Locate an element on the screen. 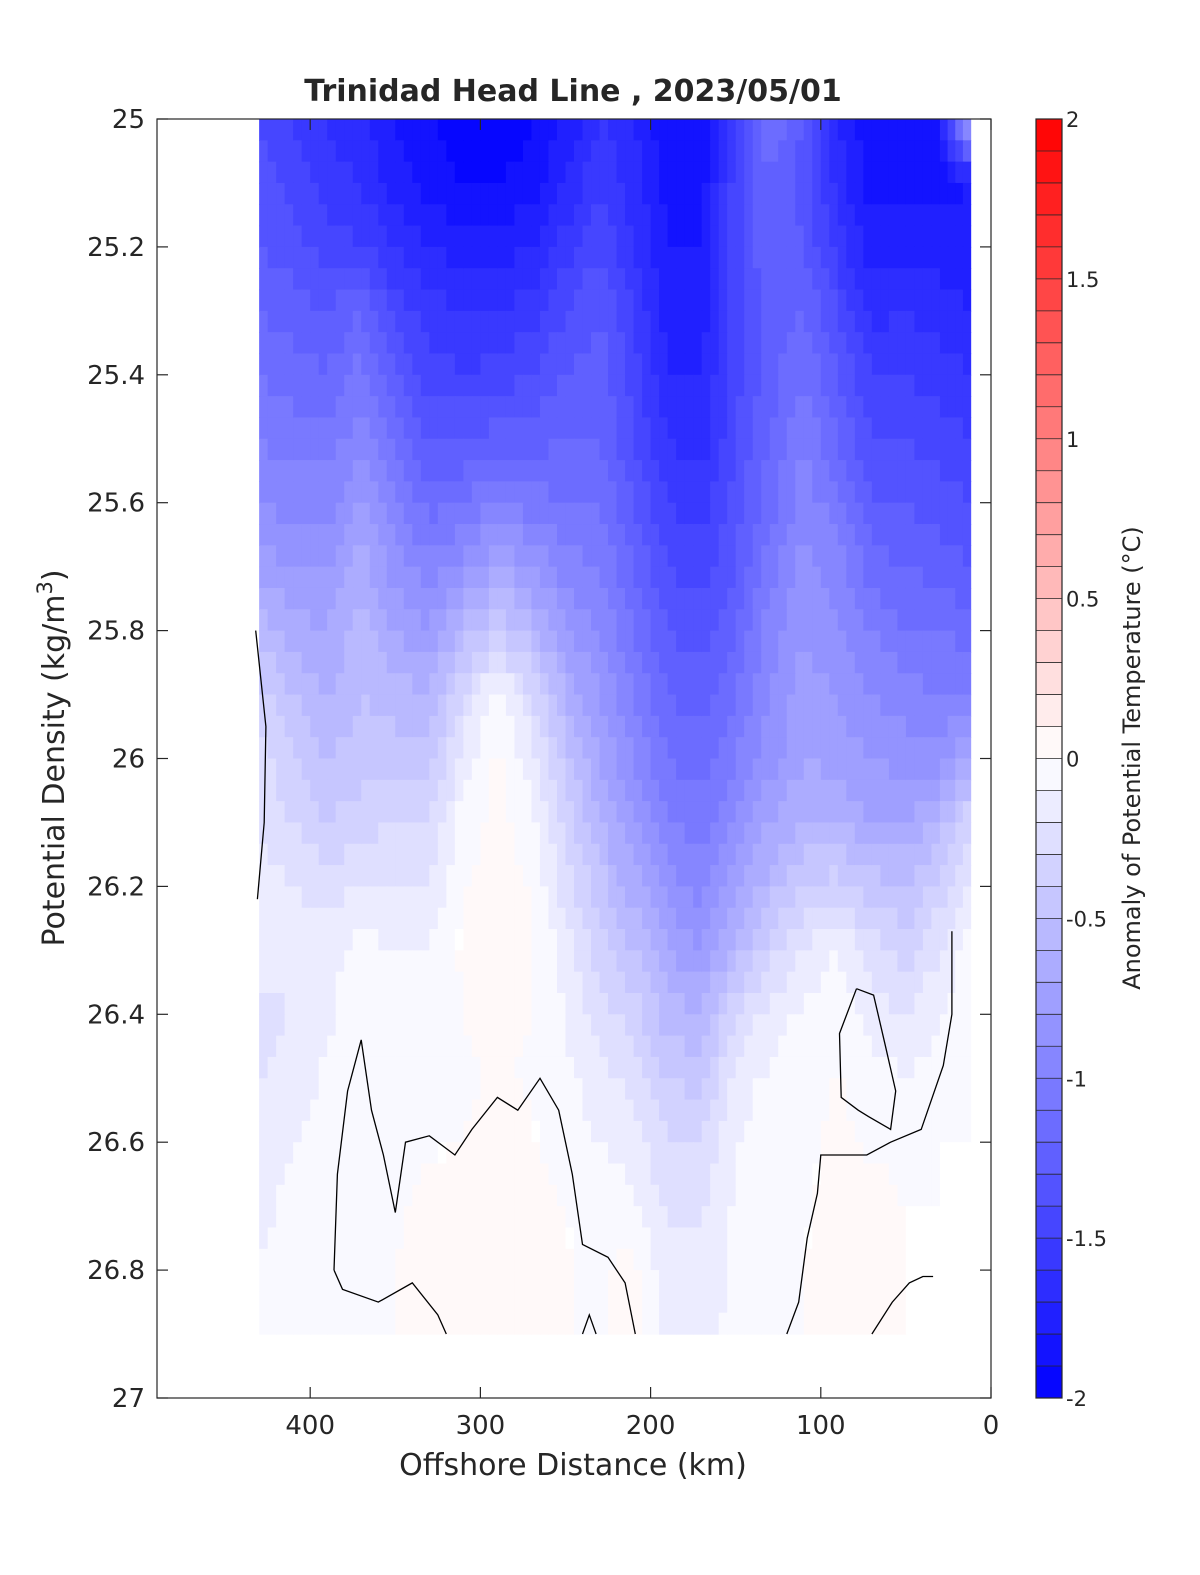 The image size is (1200, 1575). y-axis-label: Potential Density (kg/m3) is located at coordinates (52, 757).